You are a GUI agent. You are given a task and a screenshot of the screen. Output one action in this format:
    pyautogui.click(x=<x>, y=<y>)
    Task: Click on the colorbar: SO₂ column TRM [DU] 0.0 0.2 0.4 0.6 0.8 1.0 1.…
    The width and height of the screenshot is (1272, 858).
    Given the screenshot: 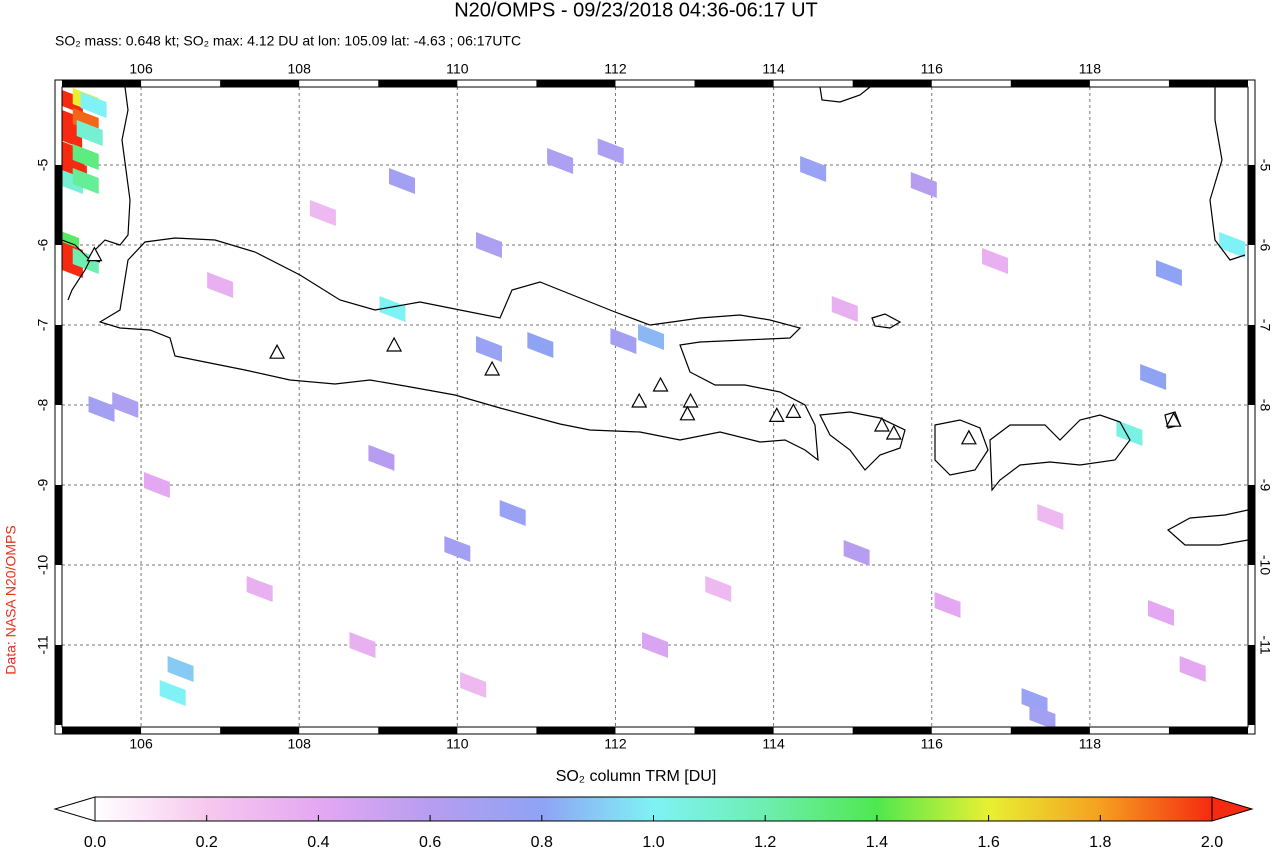 What is the action you would take?
    pyautogui.click(x=653, y=809)
    